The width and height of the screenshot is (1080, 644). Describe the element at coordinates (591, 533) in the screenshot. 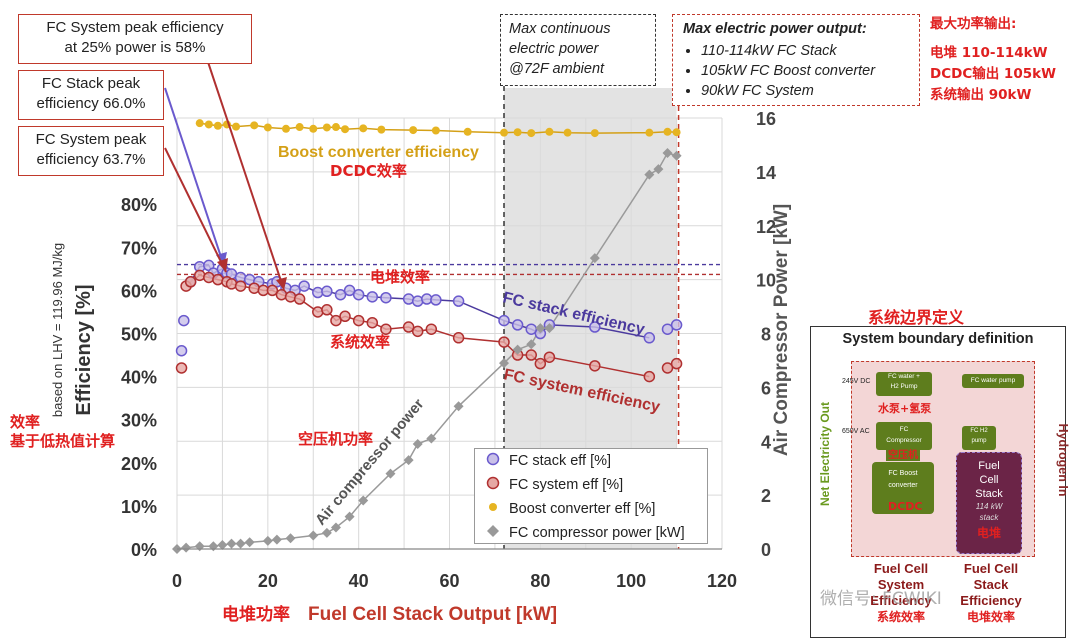

I see `legend-entry-compressor: FC compressor power [kW]` at that location.